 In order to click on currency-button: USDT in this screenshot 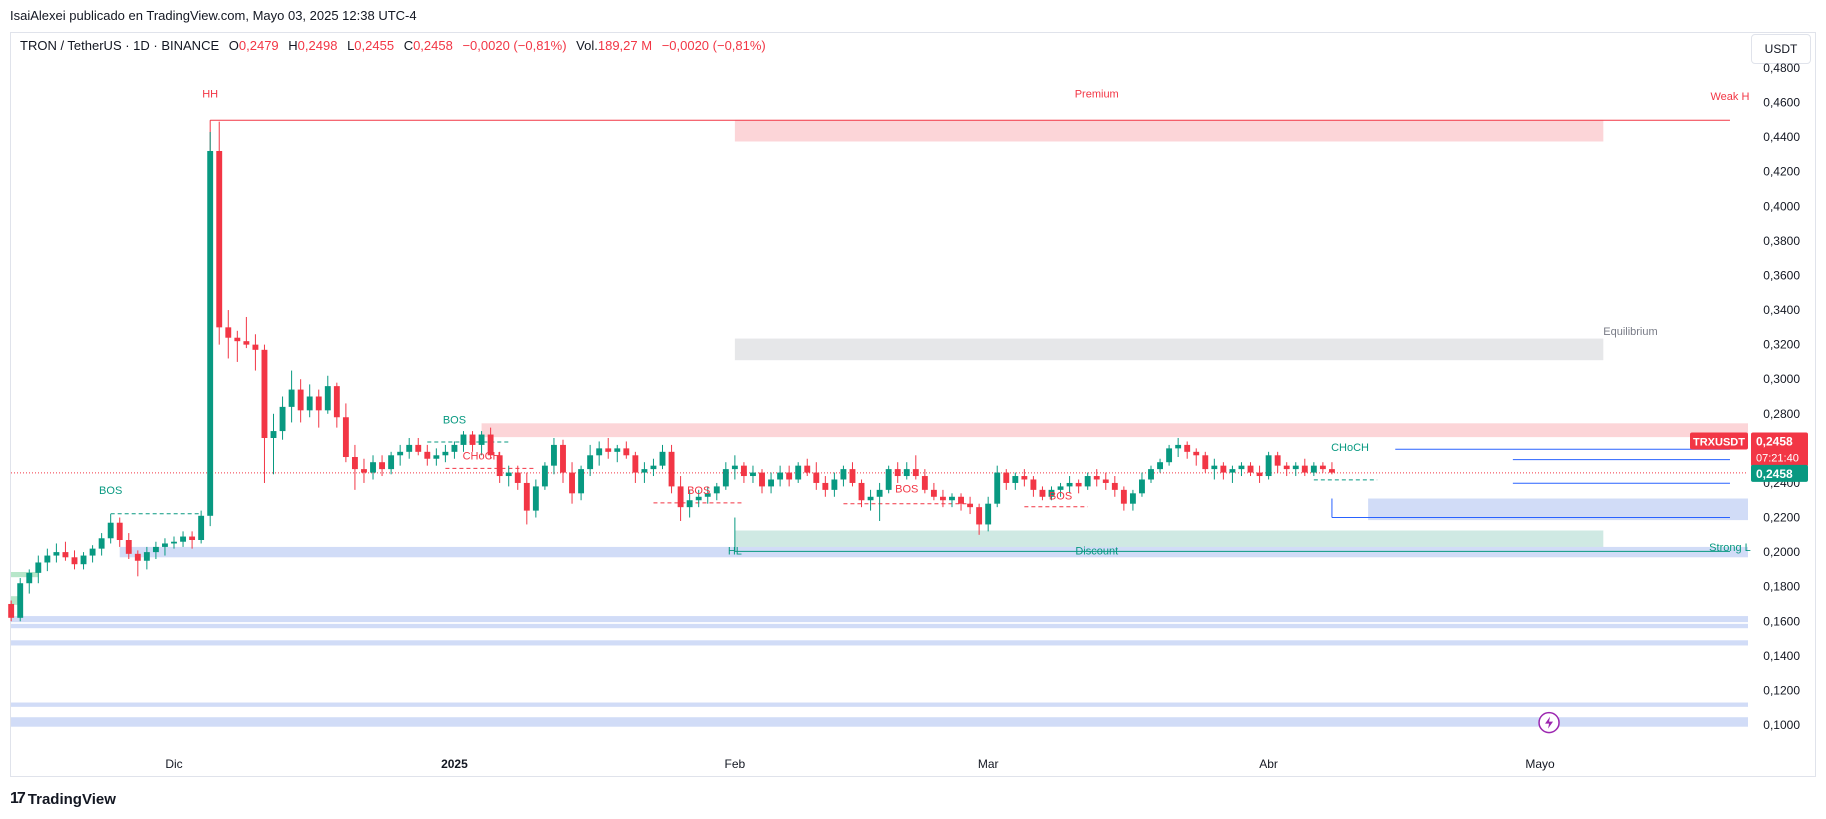, I will do `click(1781, 49)`.